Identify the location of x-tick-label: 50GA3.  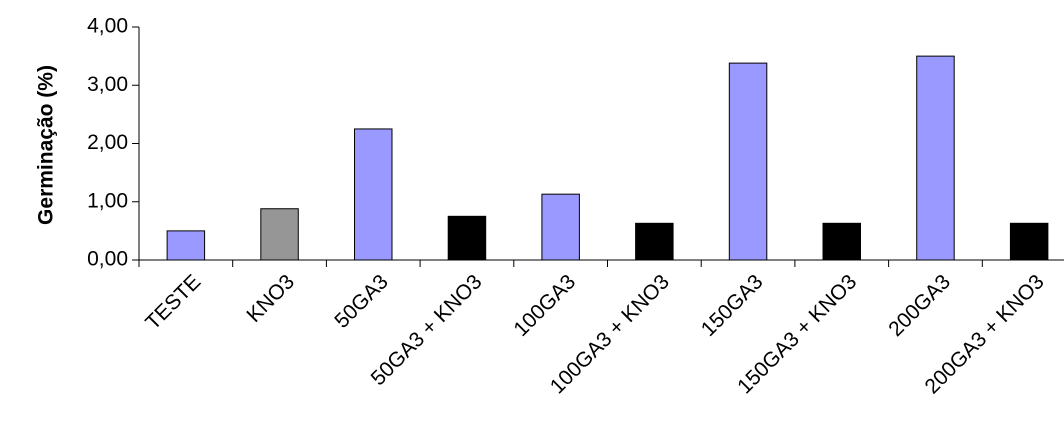
(361, 301).